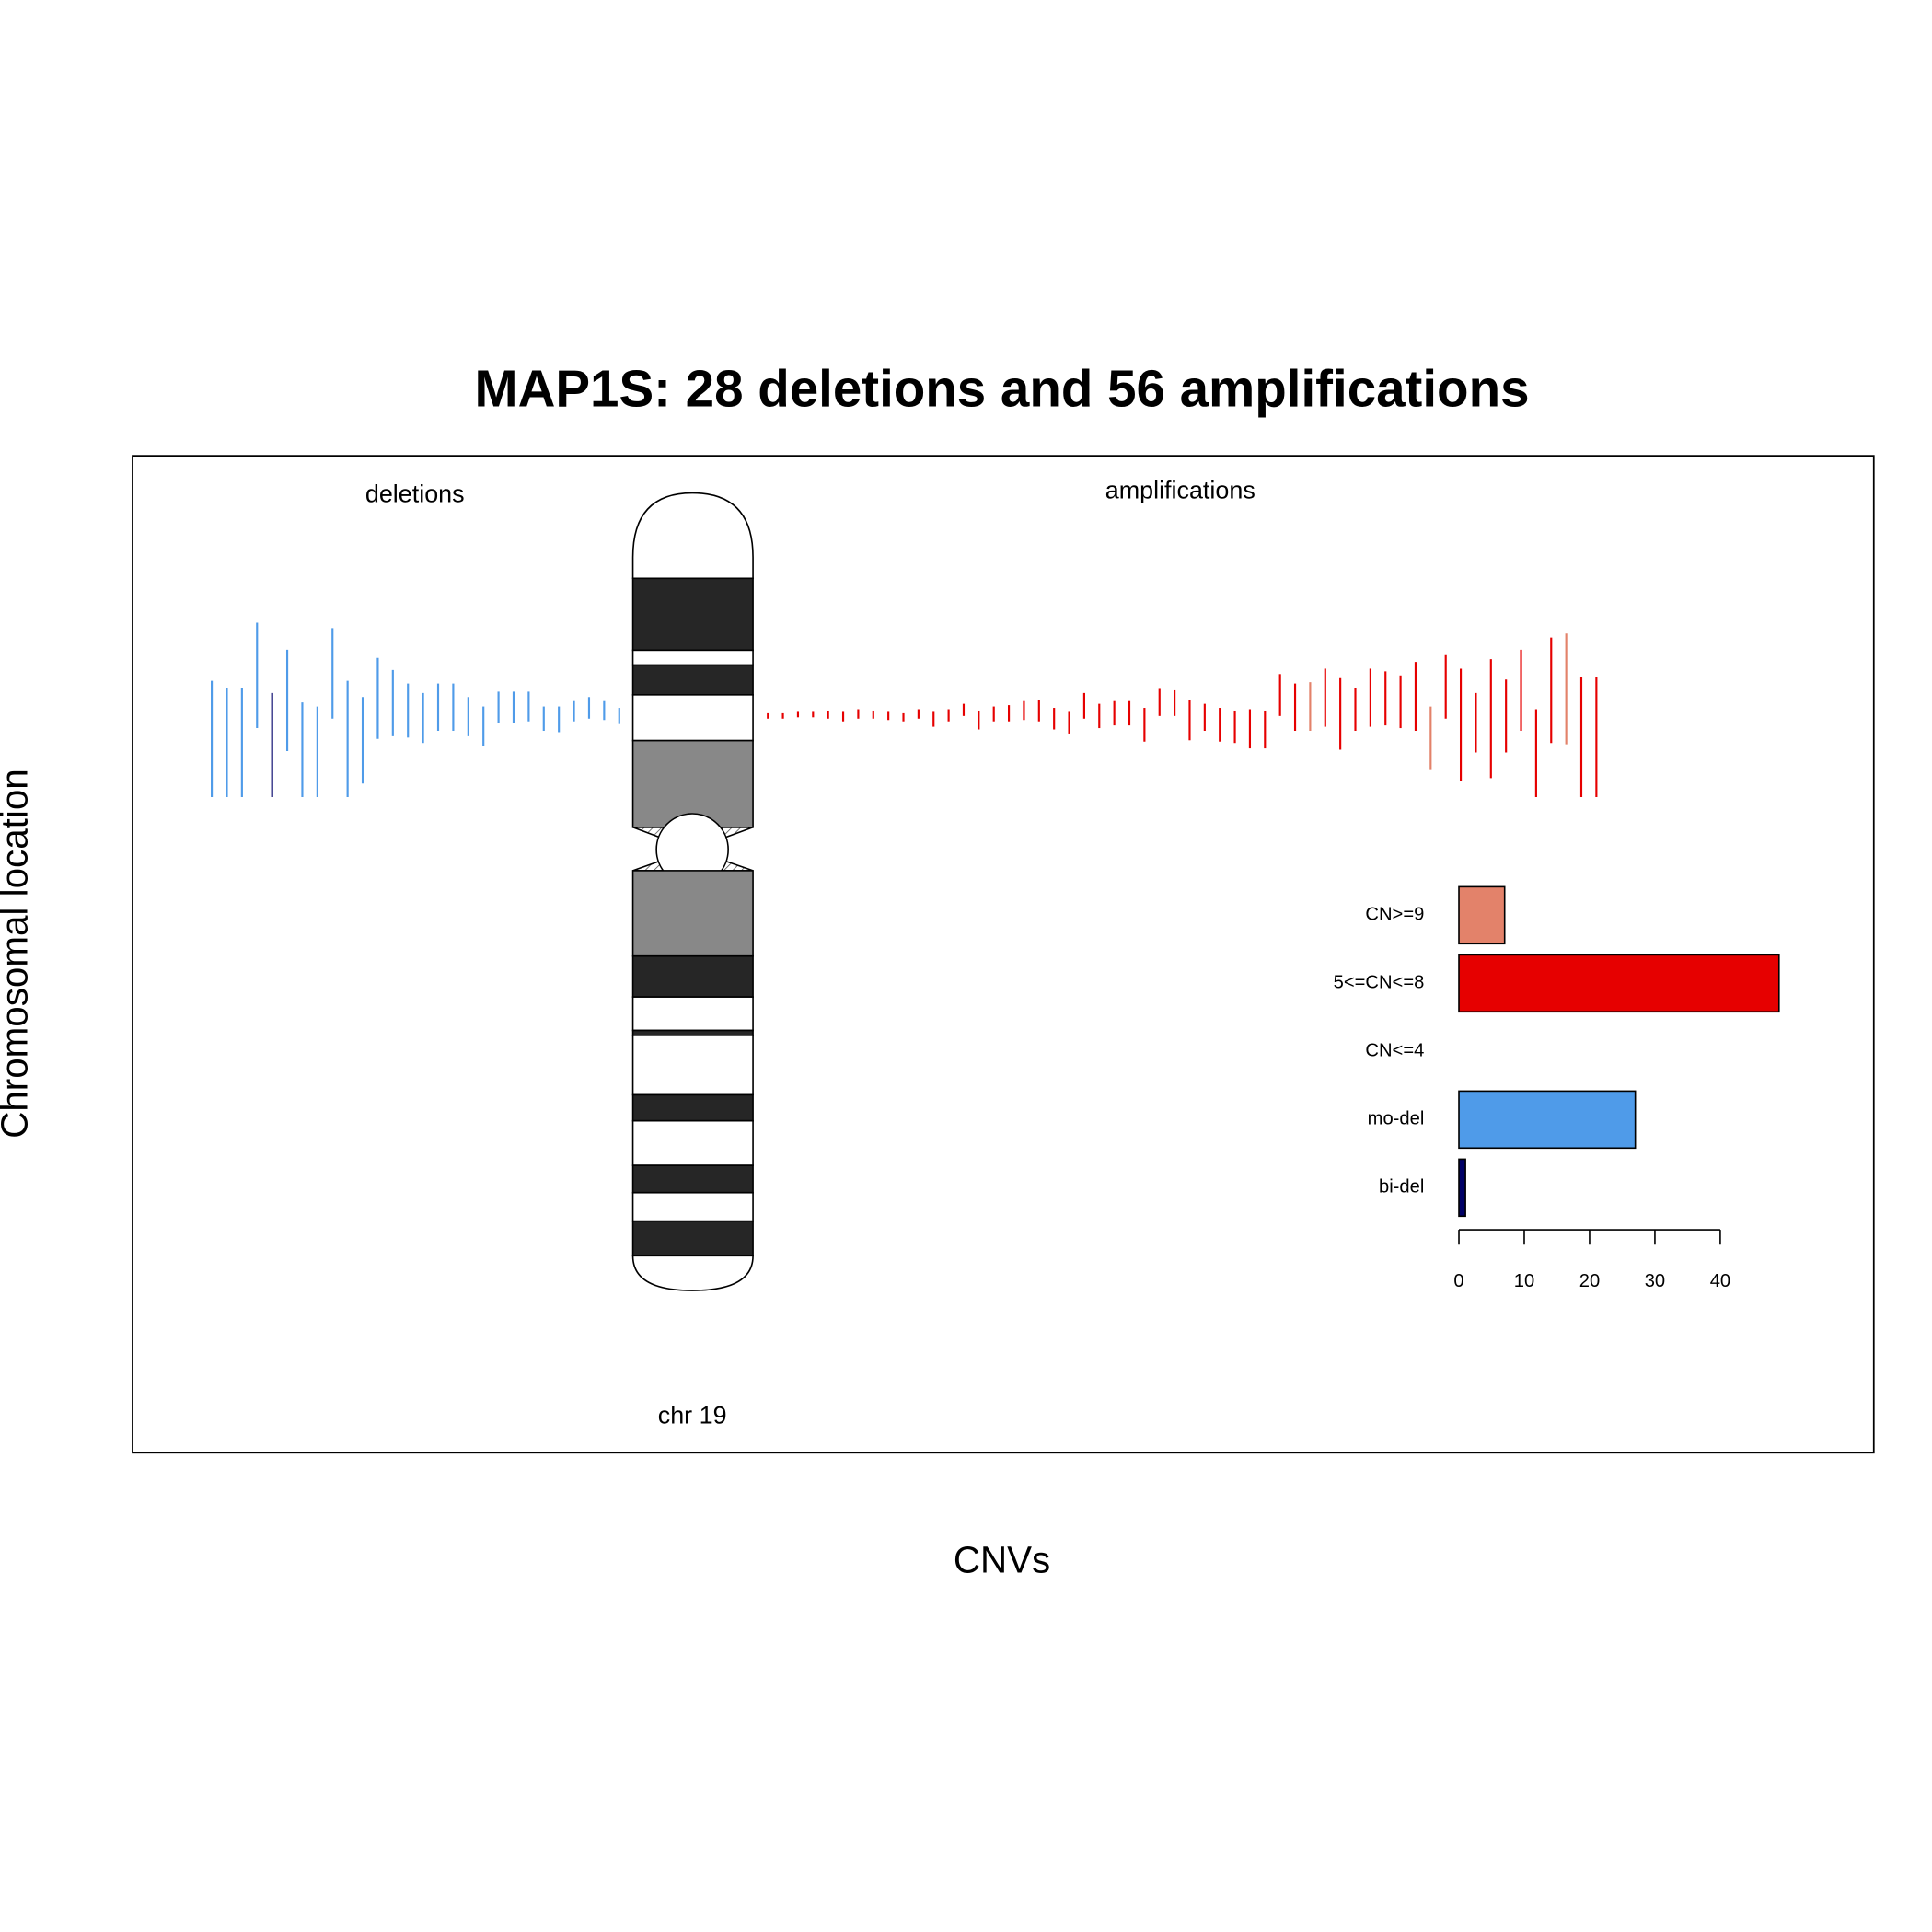  Describe the element at coordinates (1458, 1281) in the screenshot. I see `x-tick-label: 0` at that location.